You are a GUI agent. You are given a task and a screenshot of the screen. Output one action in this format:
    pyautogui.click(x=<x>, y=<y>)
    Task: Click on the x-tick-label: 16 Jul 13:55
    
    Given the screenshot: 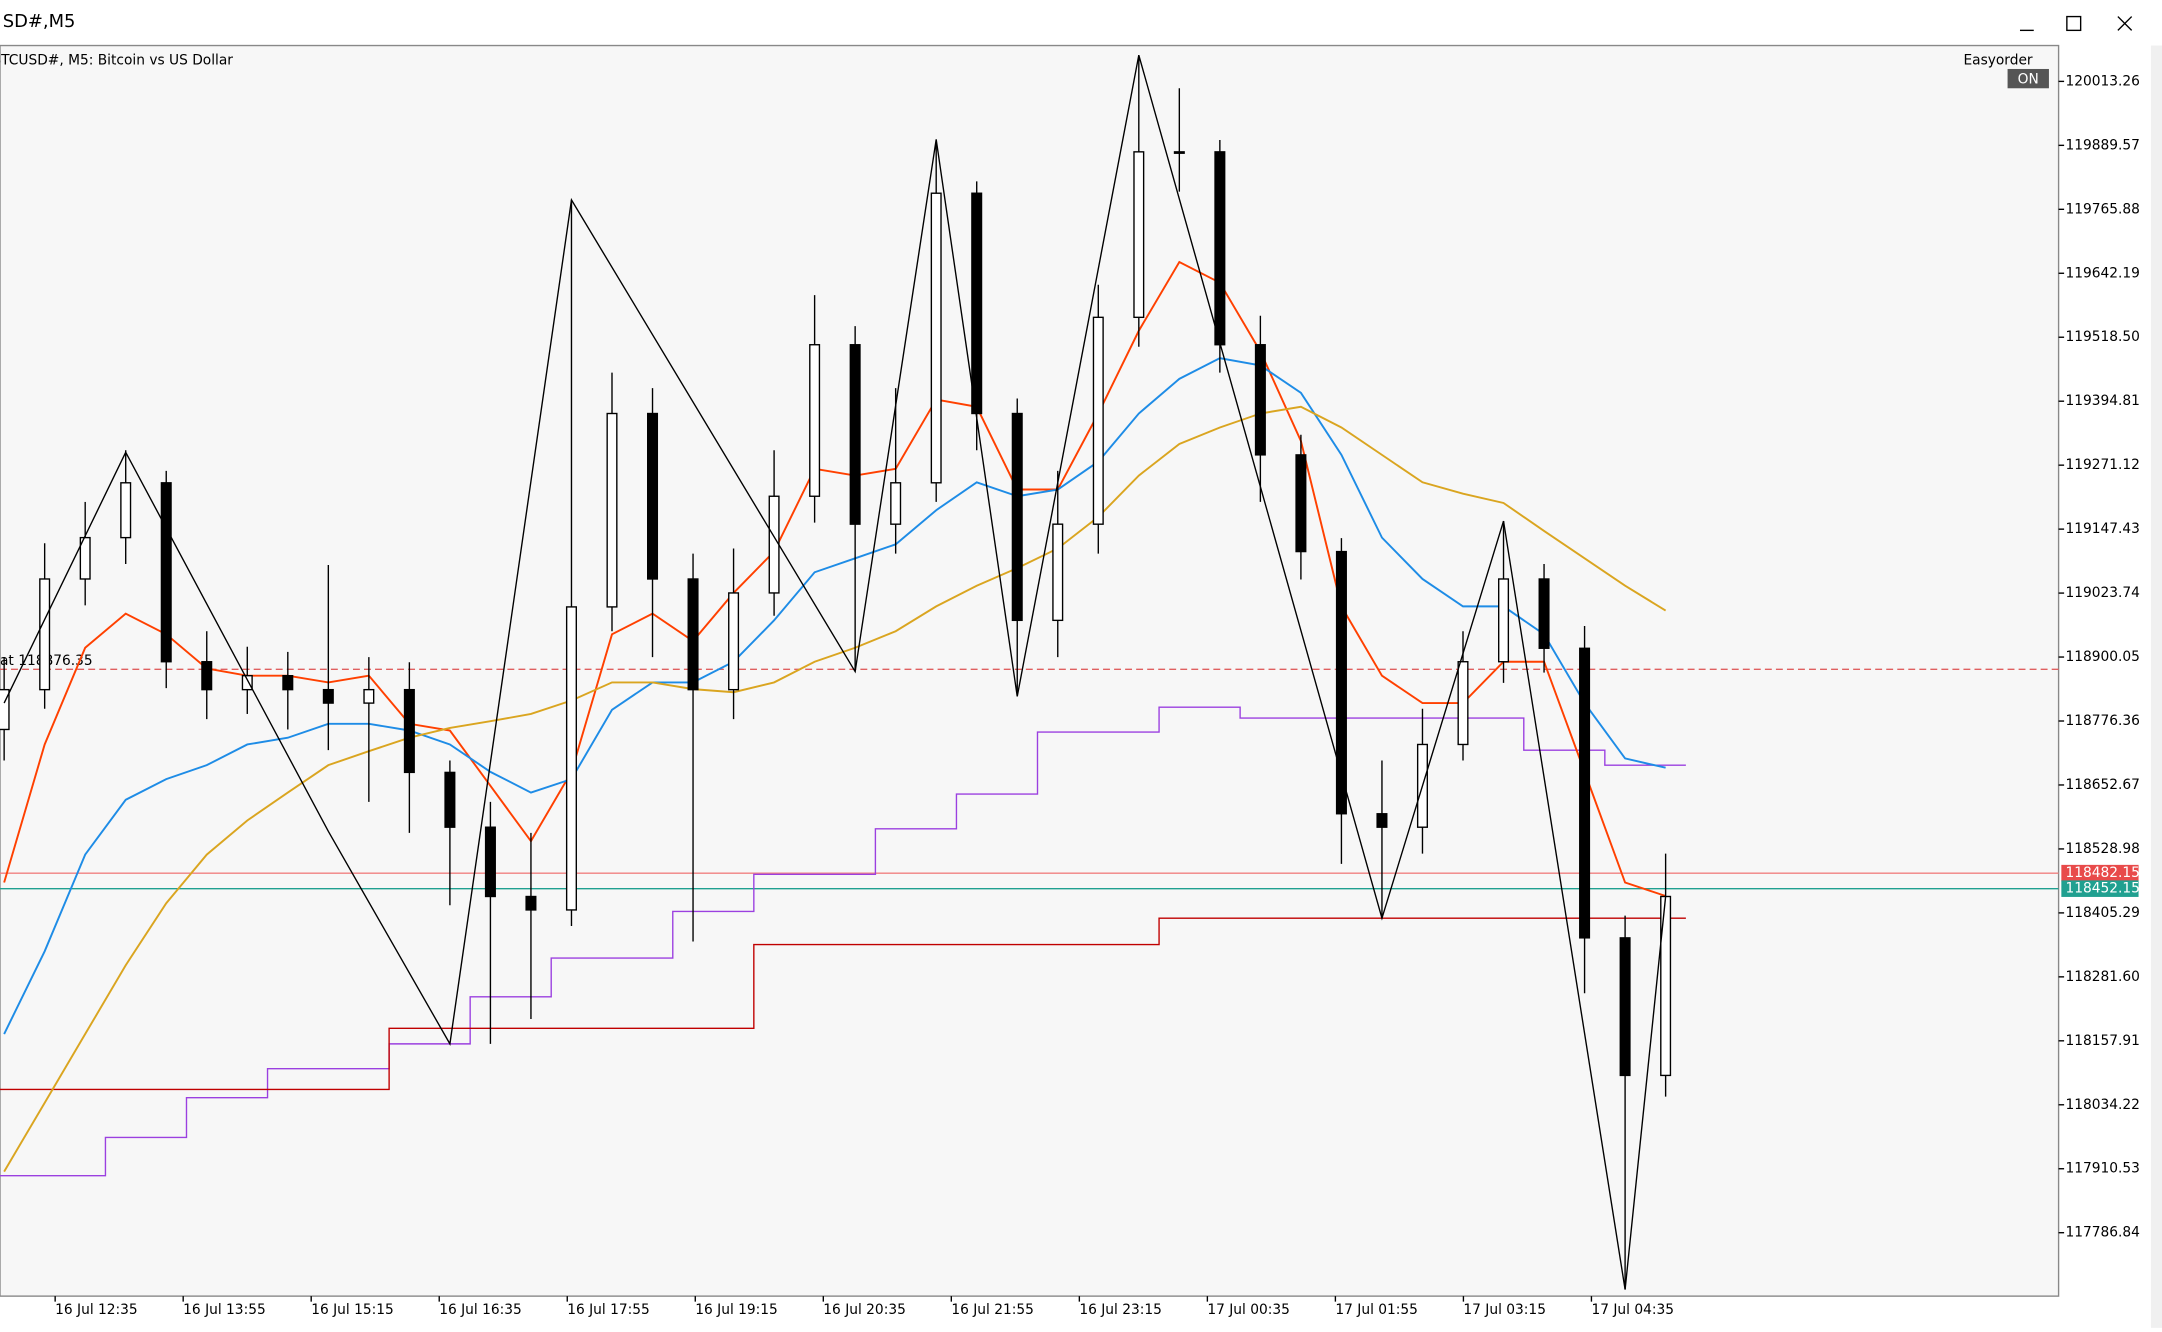 What is the action you would take?
    pyautogui.click(x=224, y=1310)
    